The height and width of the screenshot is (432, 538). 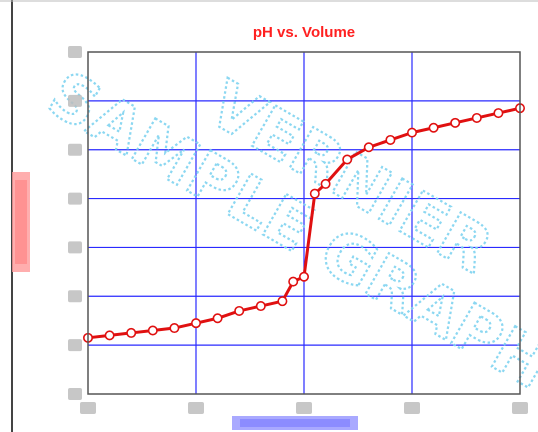 I want to click on y-axis-label-blurred, so click(x=21, y=222).